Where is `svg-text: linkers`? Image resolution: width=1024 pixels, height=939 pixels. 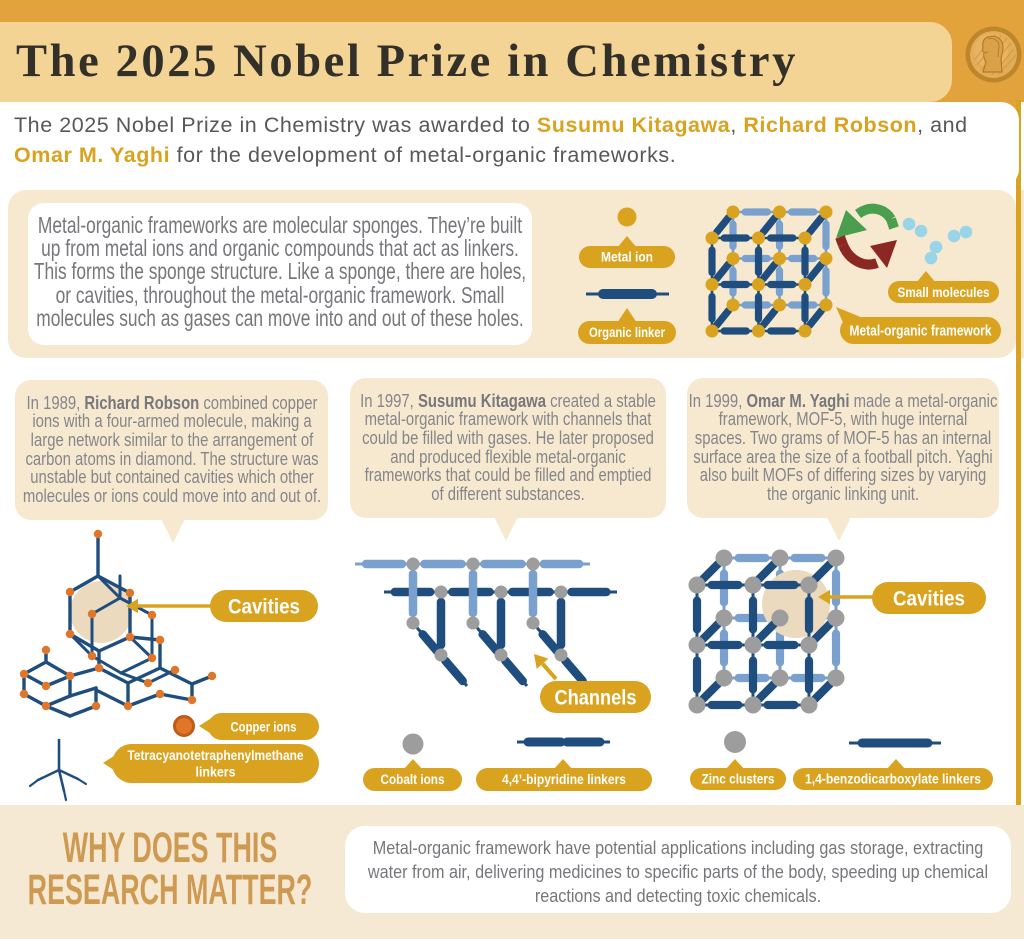 svg-text: linkers is located at coordinates (216, 772).